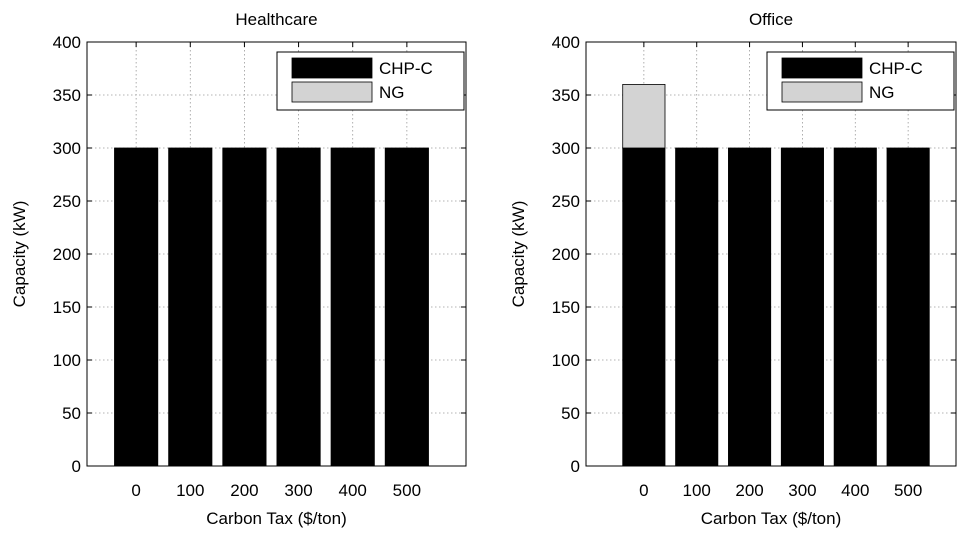 This screenshot has width=959, height=533. I want to click on chart-title: Healthcare, so click(276, 19).